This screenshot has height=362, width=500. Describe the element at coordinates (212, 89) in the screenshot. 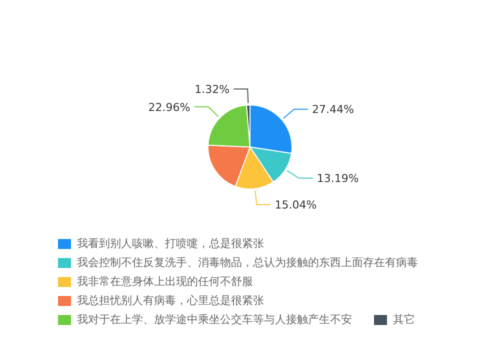

I see `data-label: 1.32%` at that location.